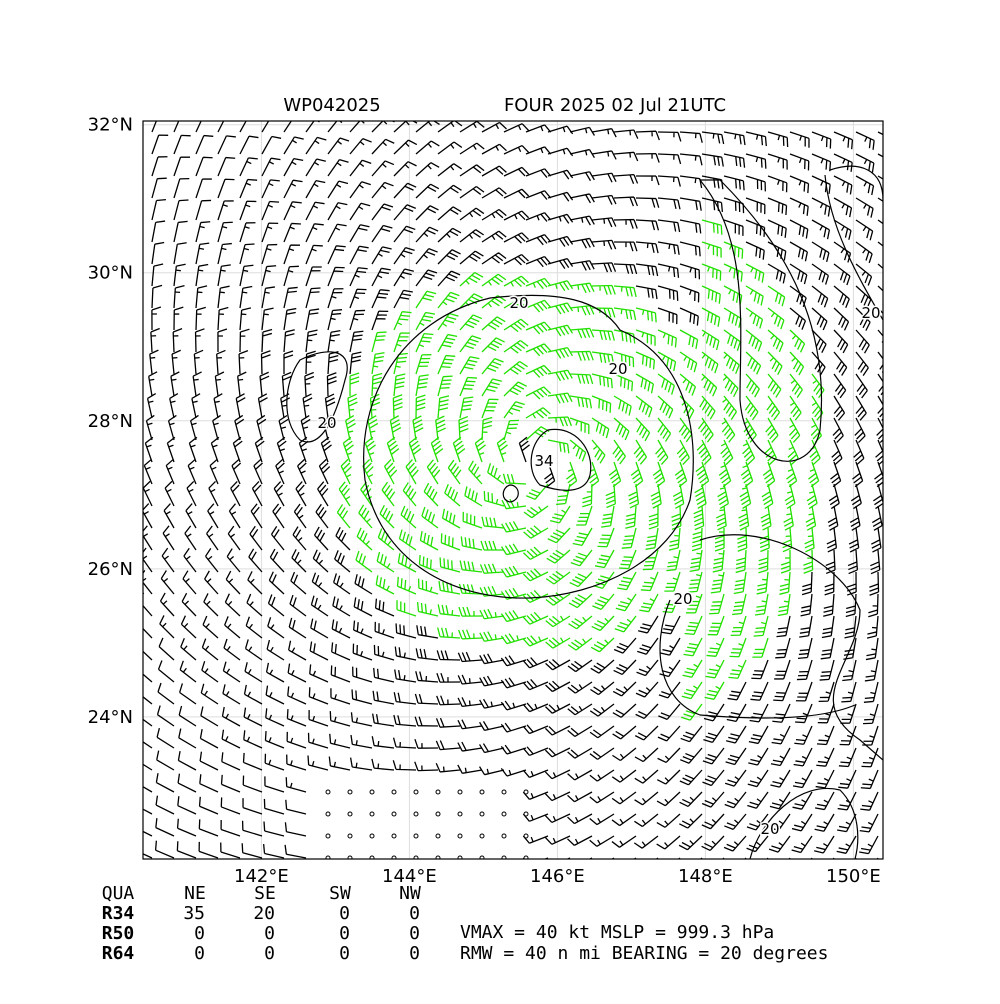 The height and width of the screenshot is (1004, 1000). I want to click on table-cell: 0, so click(344, 953).